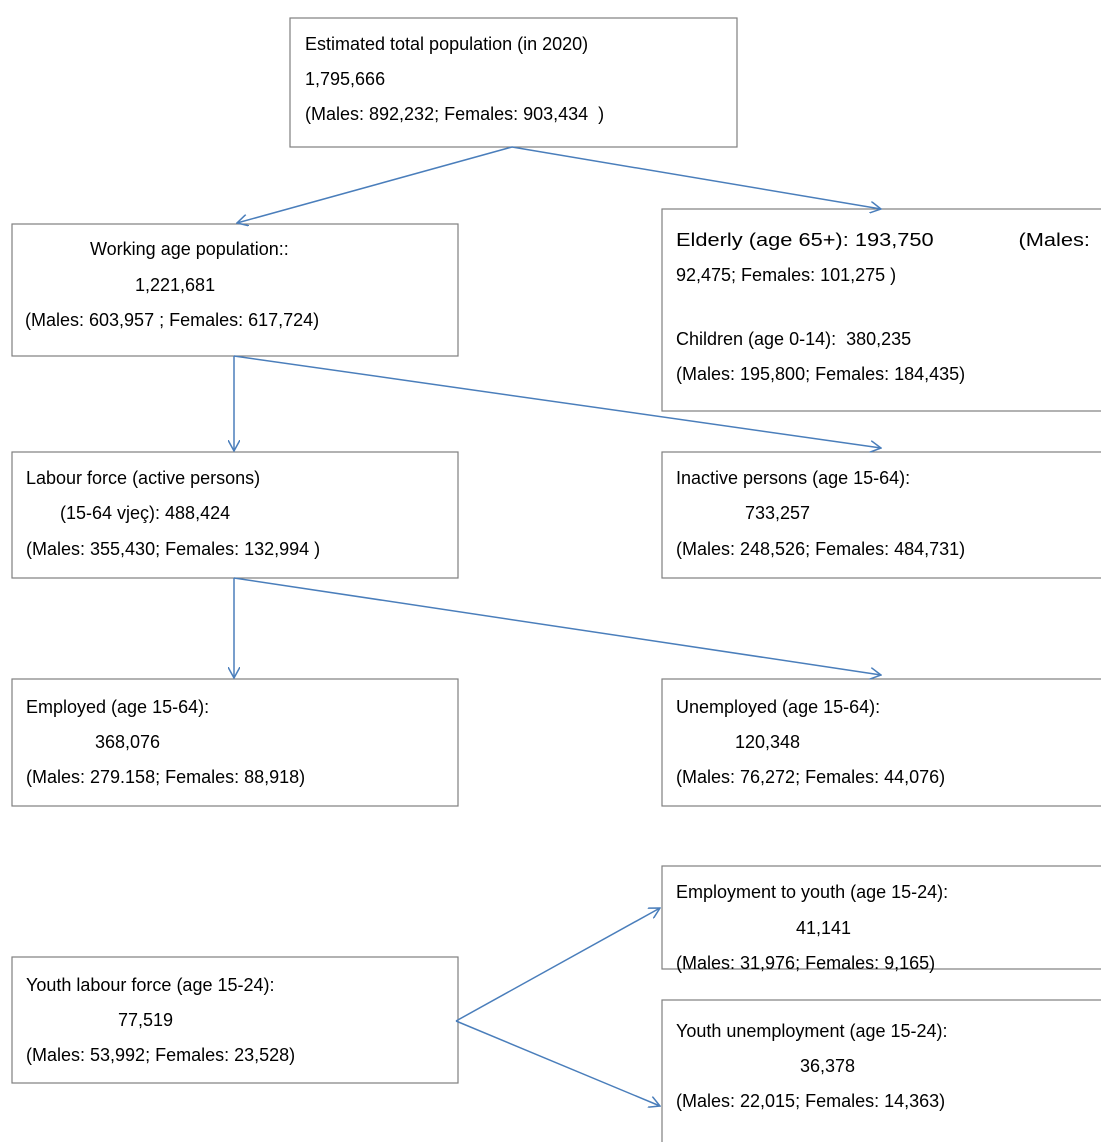 This screenshot has height=1142, width=1101. Describe the element at coordinates (446, 44) in the screenshot. I see `node-text: Estimated total population (in 2020)` at that location.